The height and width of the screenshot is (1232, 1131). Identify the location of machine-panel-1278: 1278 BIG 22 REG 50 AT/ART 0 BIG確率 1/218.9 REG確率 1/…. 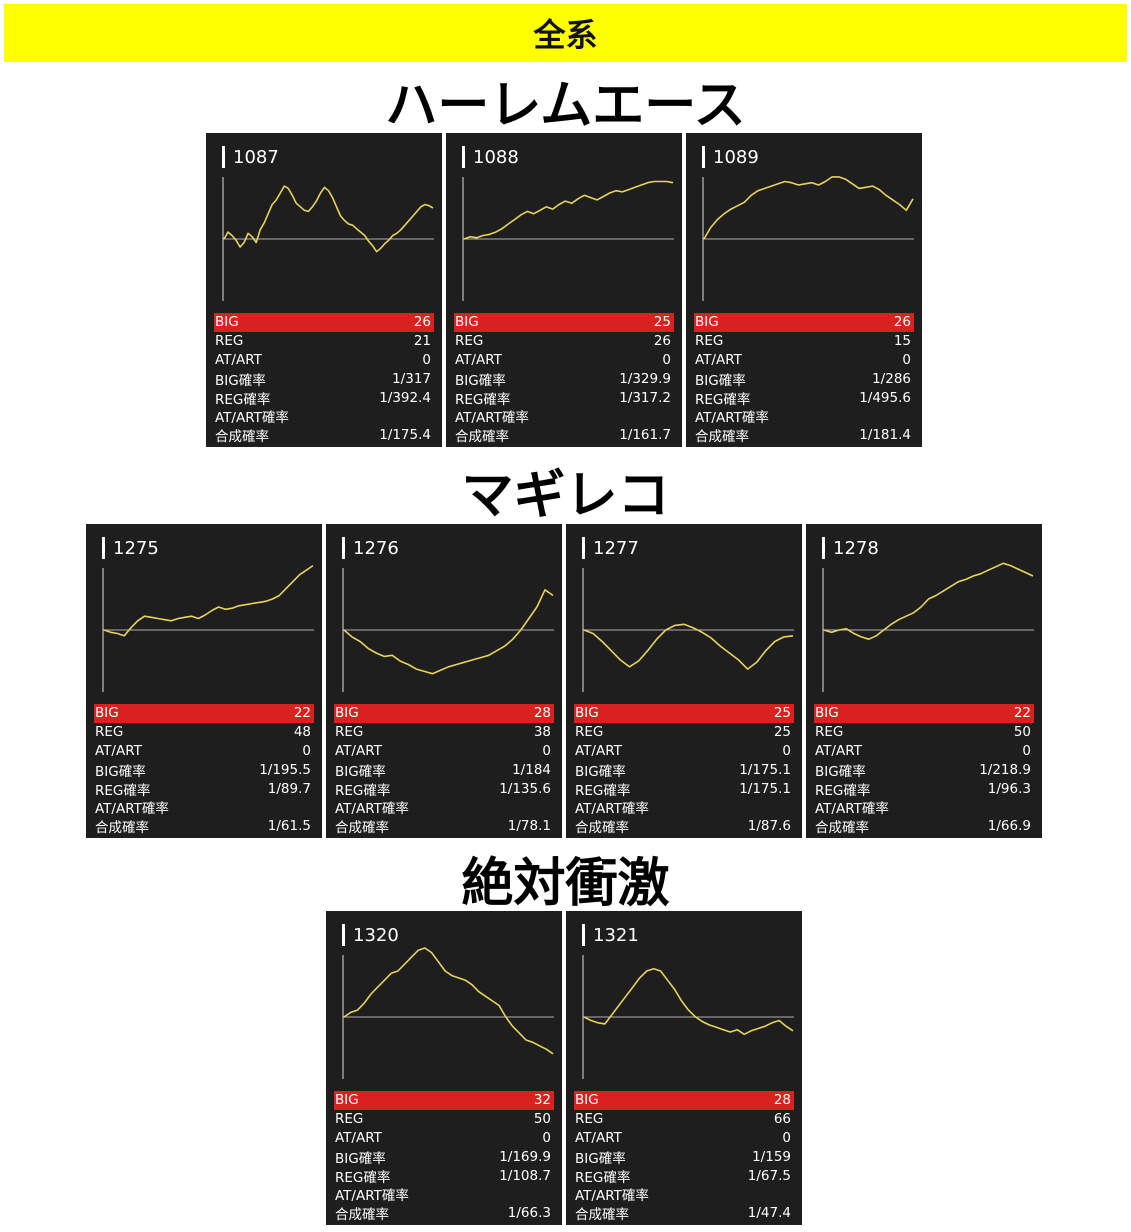
(924, 681).